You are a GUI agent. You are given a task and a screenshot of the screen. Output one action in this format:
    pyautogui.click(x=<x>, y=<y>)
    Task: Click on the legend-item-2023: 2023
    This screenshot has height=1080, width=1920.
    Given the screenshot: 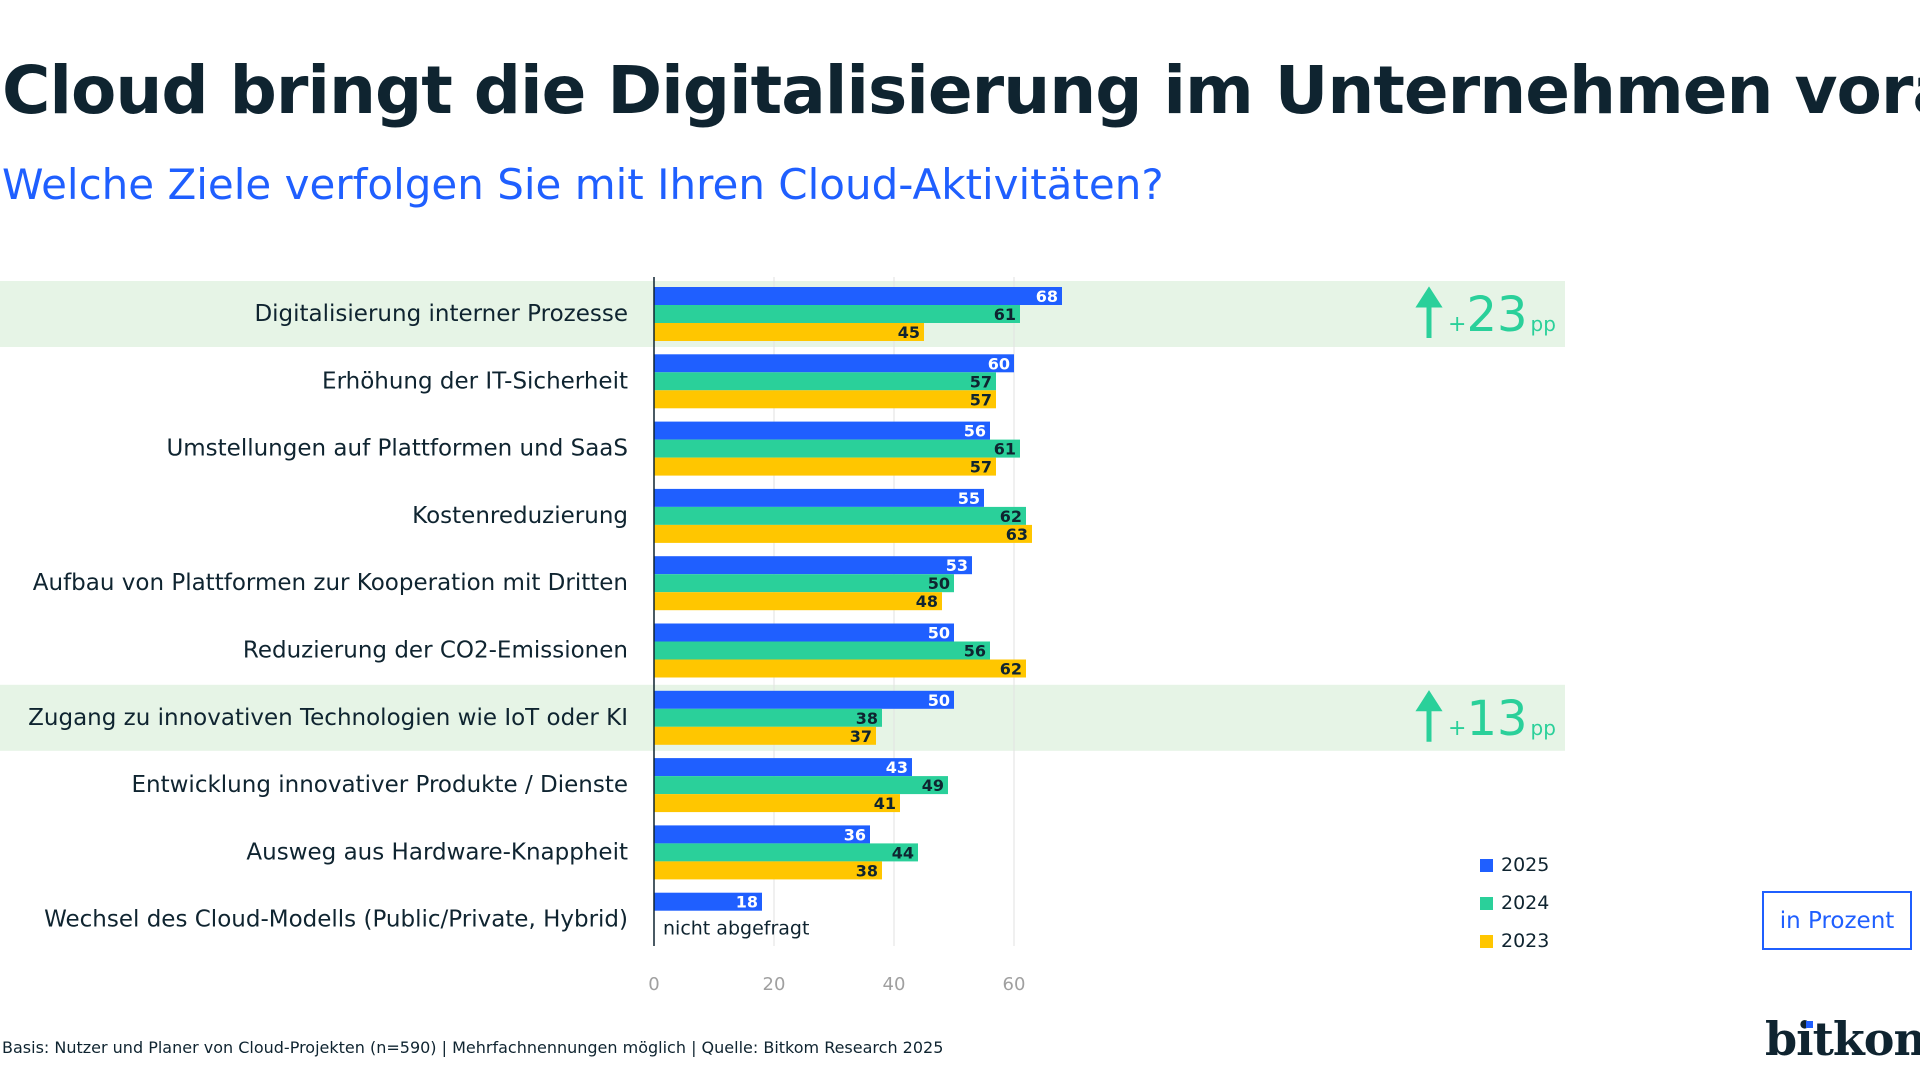 What is the action you would take?
    pyautogui.click(x=1514, y=941)
    